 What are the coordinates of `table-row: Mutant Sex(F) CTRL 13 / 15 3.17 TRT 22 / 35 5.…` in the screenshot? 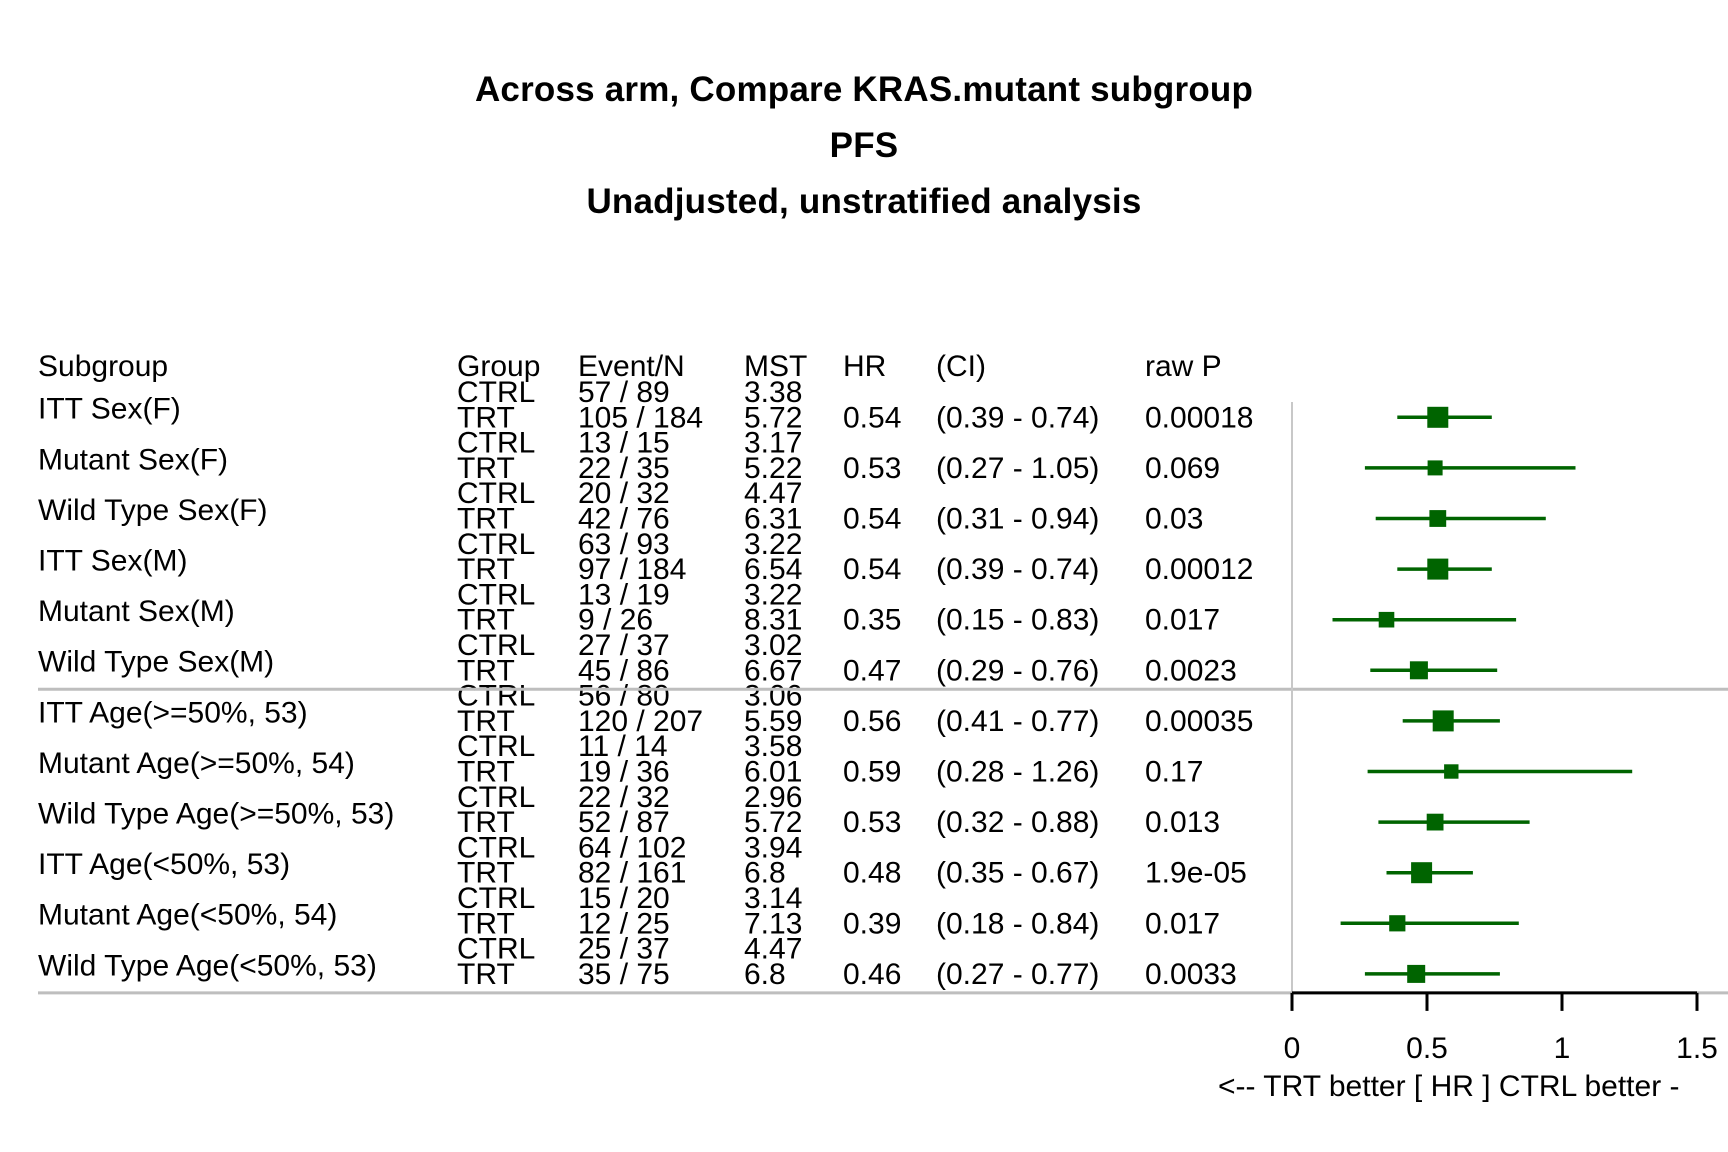 It's located at (629, 456).